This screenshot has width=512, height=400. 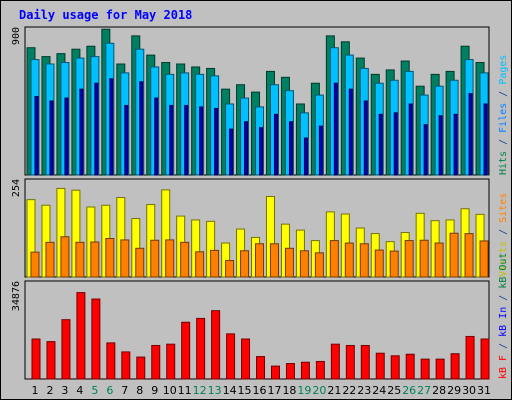 I want to click on panel-max-label: 254, so click(x=16, y=188).